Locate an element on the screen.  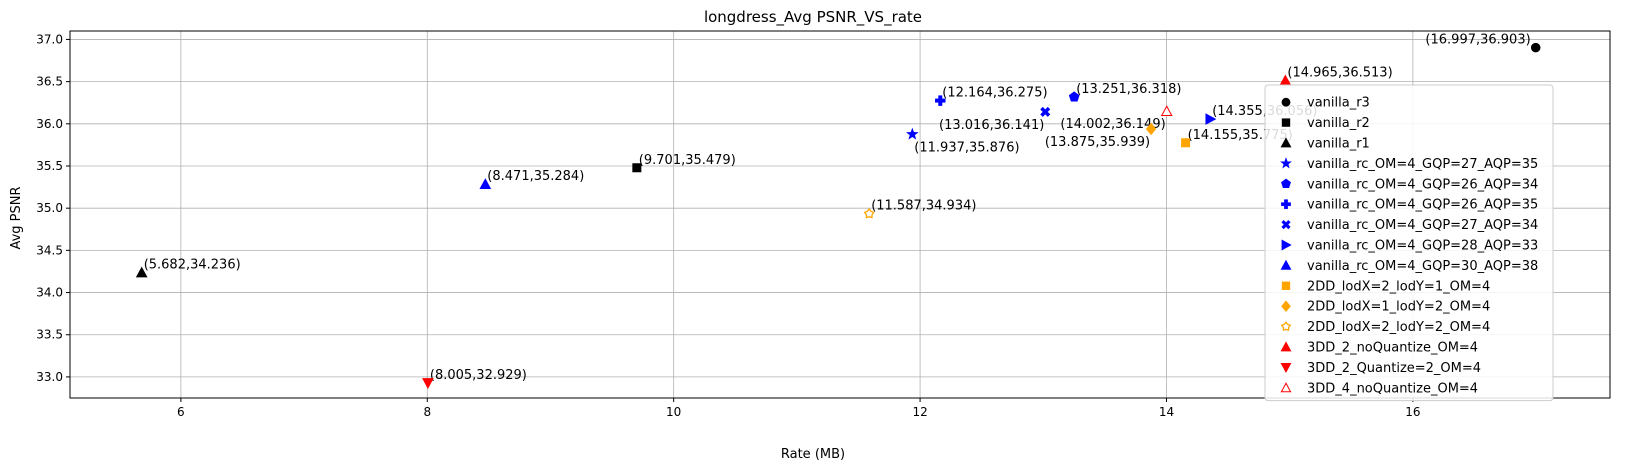
data-label: (12.164,36.275) is located at coordinates (994, 93).